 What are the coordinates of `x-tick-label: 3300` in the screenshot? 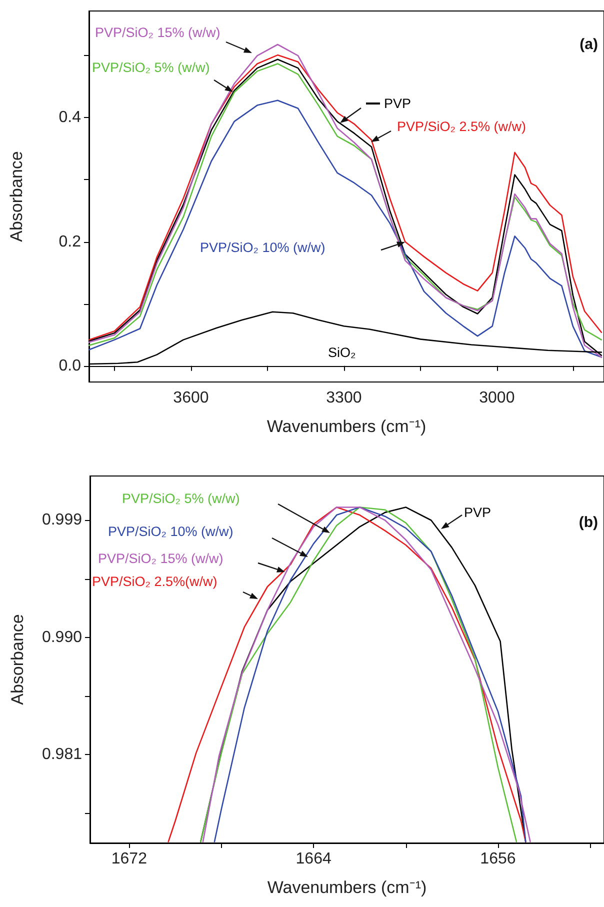 It's located at (344, 398).